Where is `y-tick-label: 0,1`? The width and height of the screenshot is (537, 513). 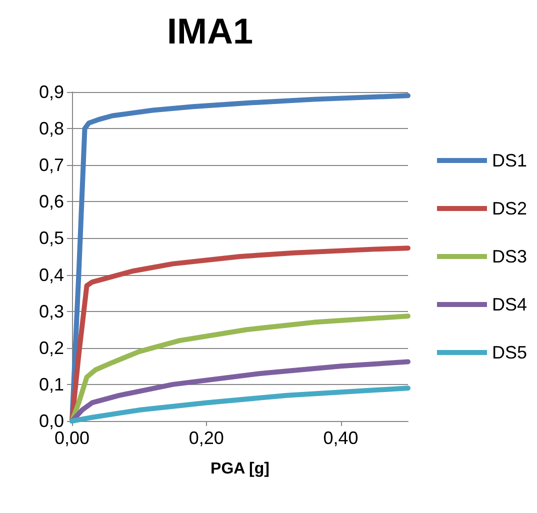
y-tick-label: 0,1 is located at coordinates (51, 384).